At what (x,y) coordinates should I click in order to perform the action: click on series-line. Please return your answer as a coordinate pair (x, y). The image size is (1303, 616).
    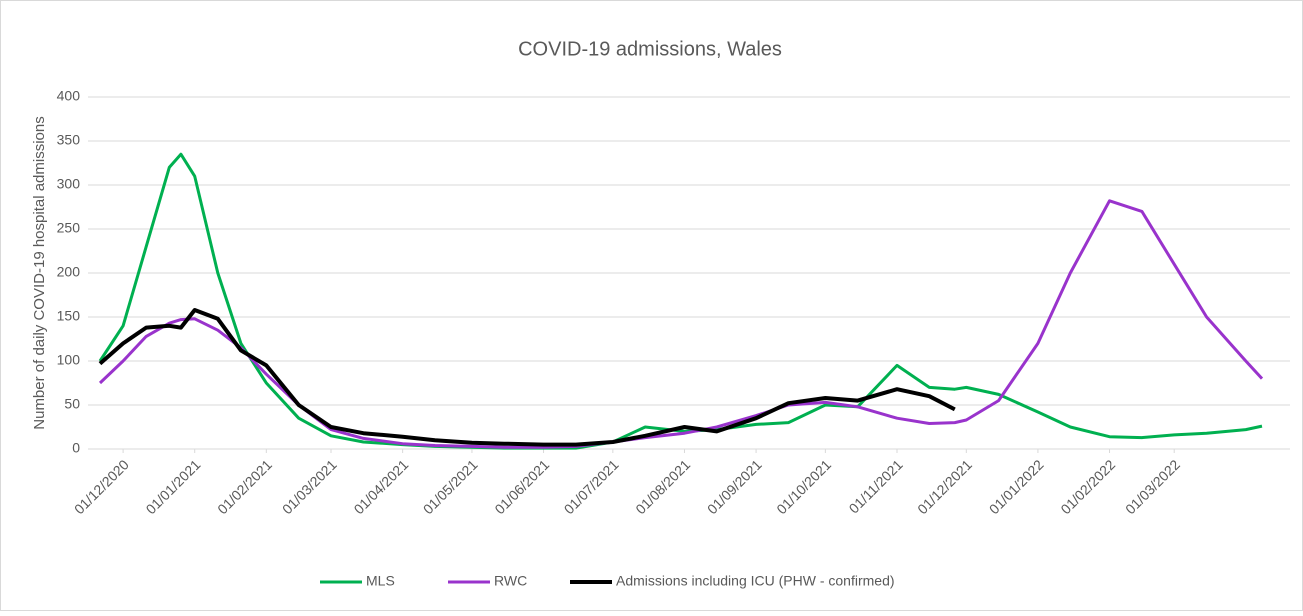
    Looking at the image, I should click on (527, 377).